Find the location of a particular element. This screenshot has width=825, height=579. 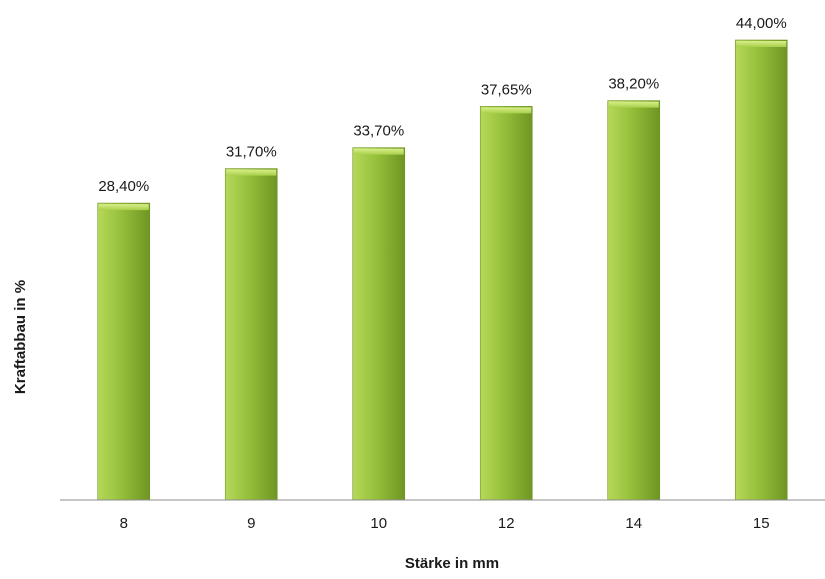

bar-group: 31,70% is located at coordinates (251, 322).